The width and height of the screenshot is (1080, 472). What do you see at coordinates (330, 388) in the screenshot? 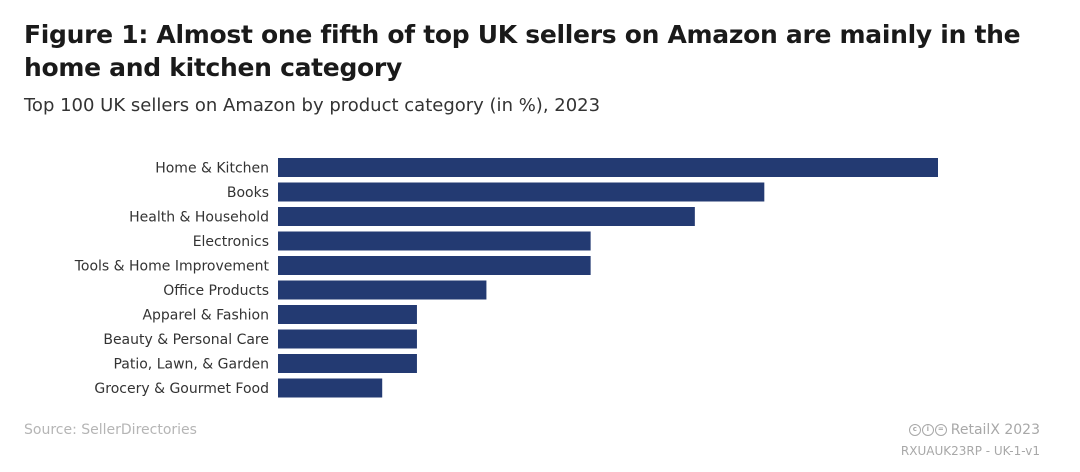
I see `bar-grocery-gourmet-food` at bounding box center [330, 388].